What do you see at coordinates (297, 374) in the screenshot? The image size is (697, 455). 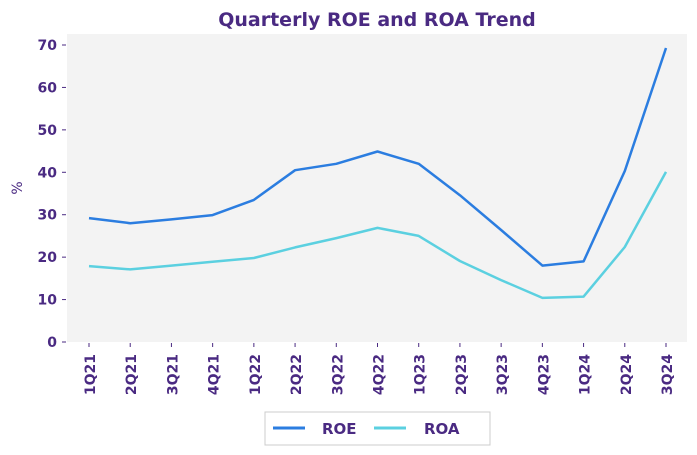 I see `x-tick-label: 2Q22` at bounding box center [297, 374].